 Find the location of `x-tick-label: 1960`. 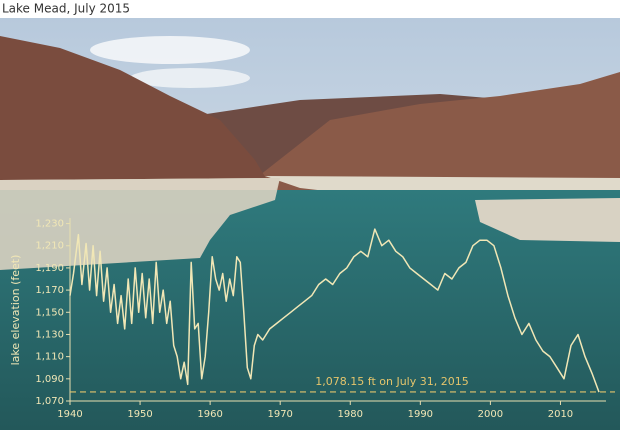

x-tick-label: 1960 is located at coordinates (209, 414).